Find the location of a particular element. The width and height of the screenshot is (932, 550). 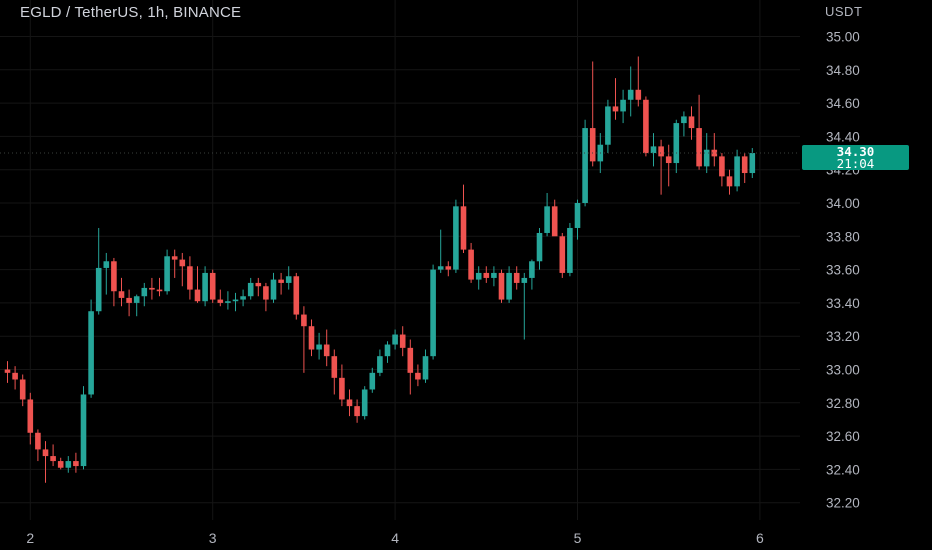

y-tick-label: 33.40 is located at coordinates (843, 303).